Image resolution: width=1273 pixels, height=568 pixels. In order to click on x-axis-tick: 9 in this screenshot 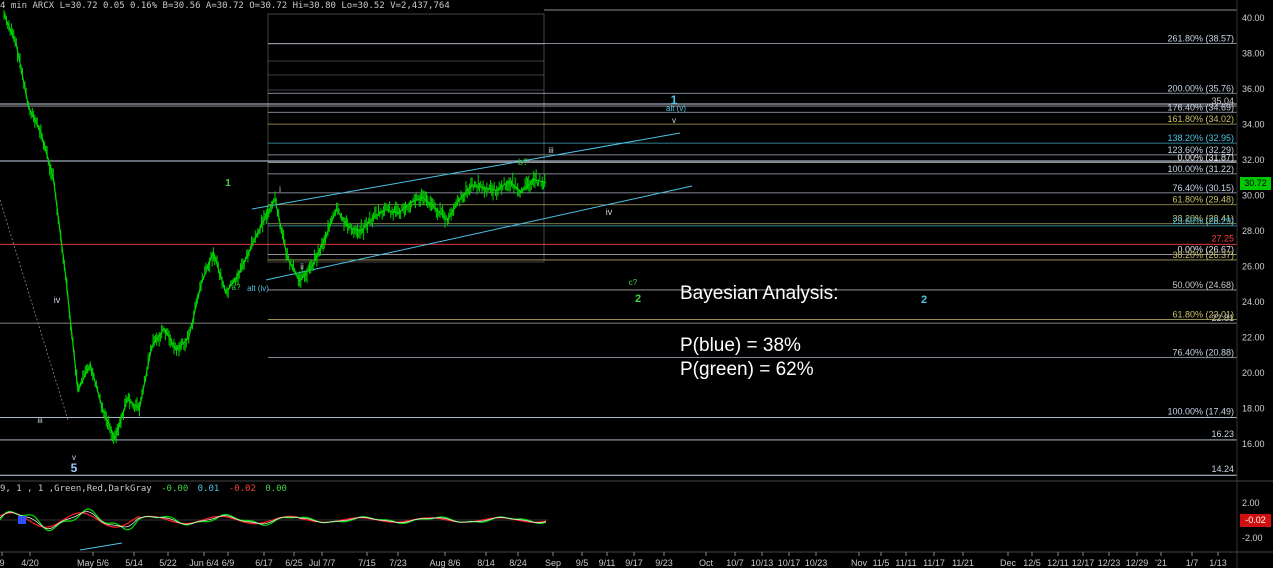, I will do `click(2, 563)`.